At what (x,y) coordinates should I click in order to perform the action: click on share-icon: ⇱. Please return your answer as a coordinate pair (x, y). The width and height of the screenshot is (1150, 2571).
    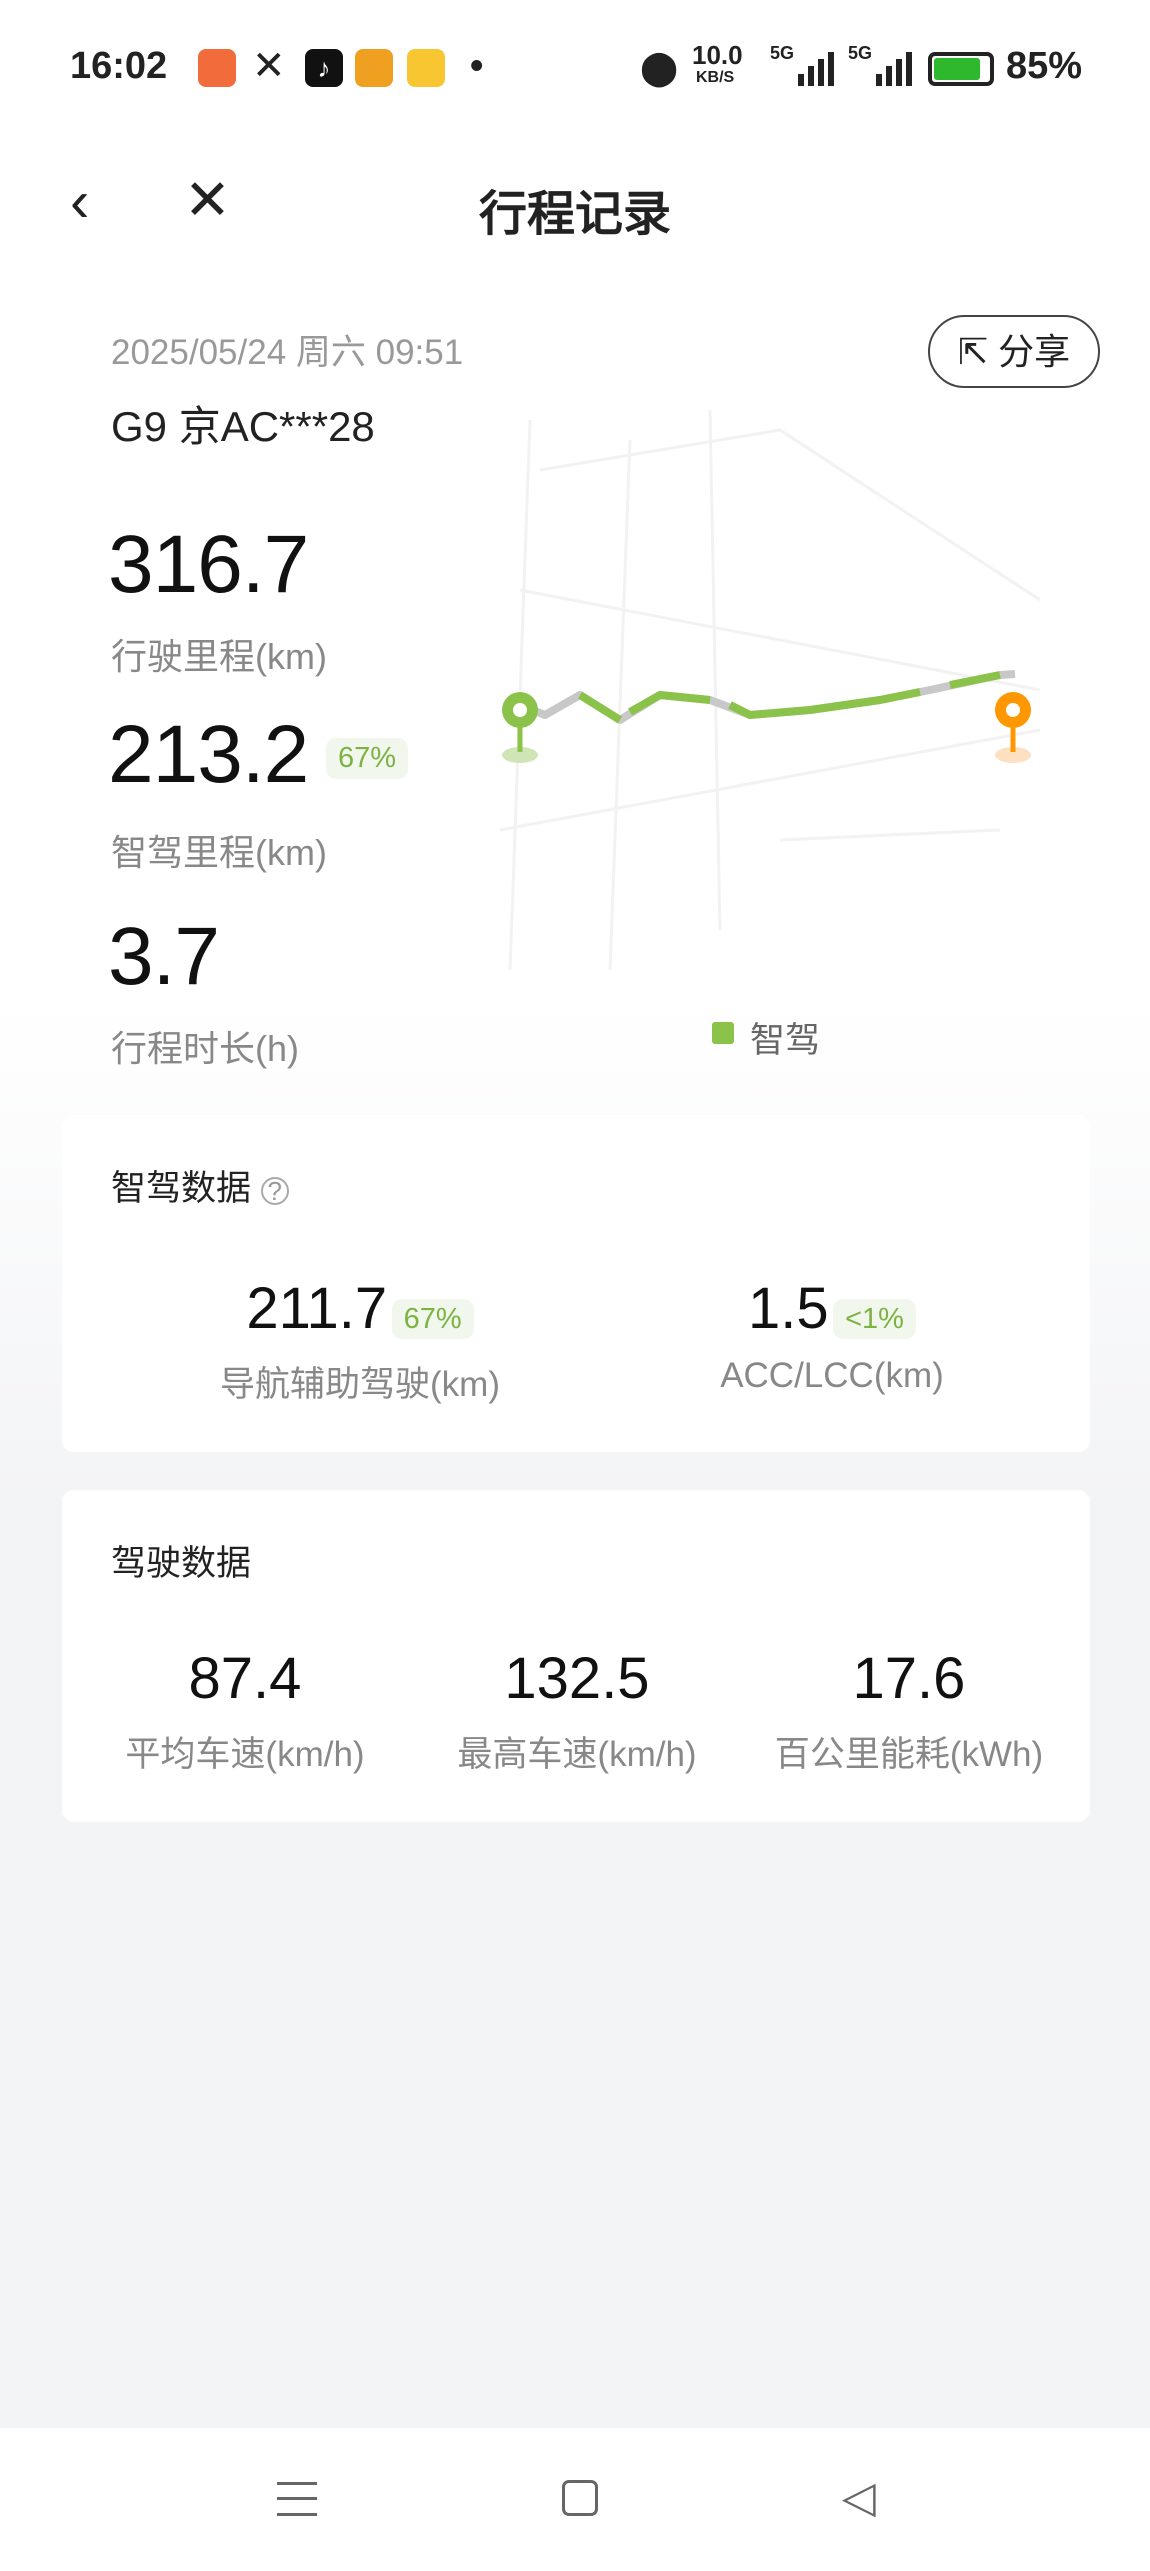
    Looking at the image, I should click on (973, 351).